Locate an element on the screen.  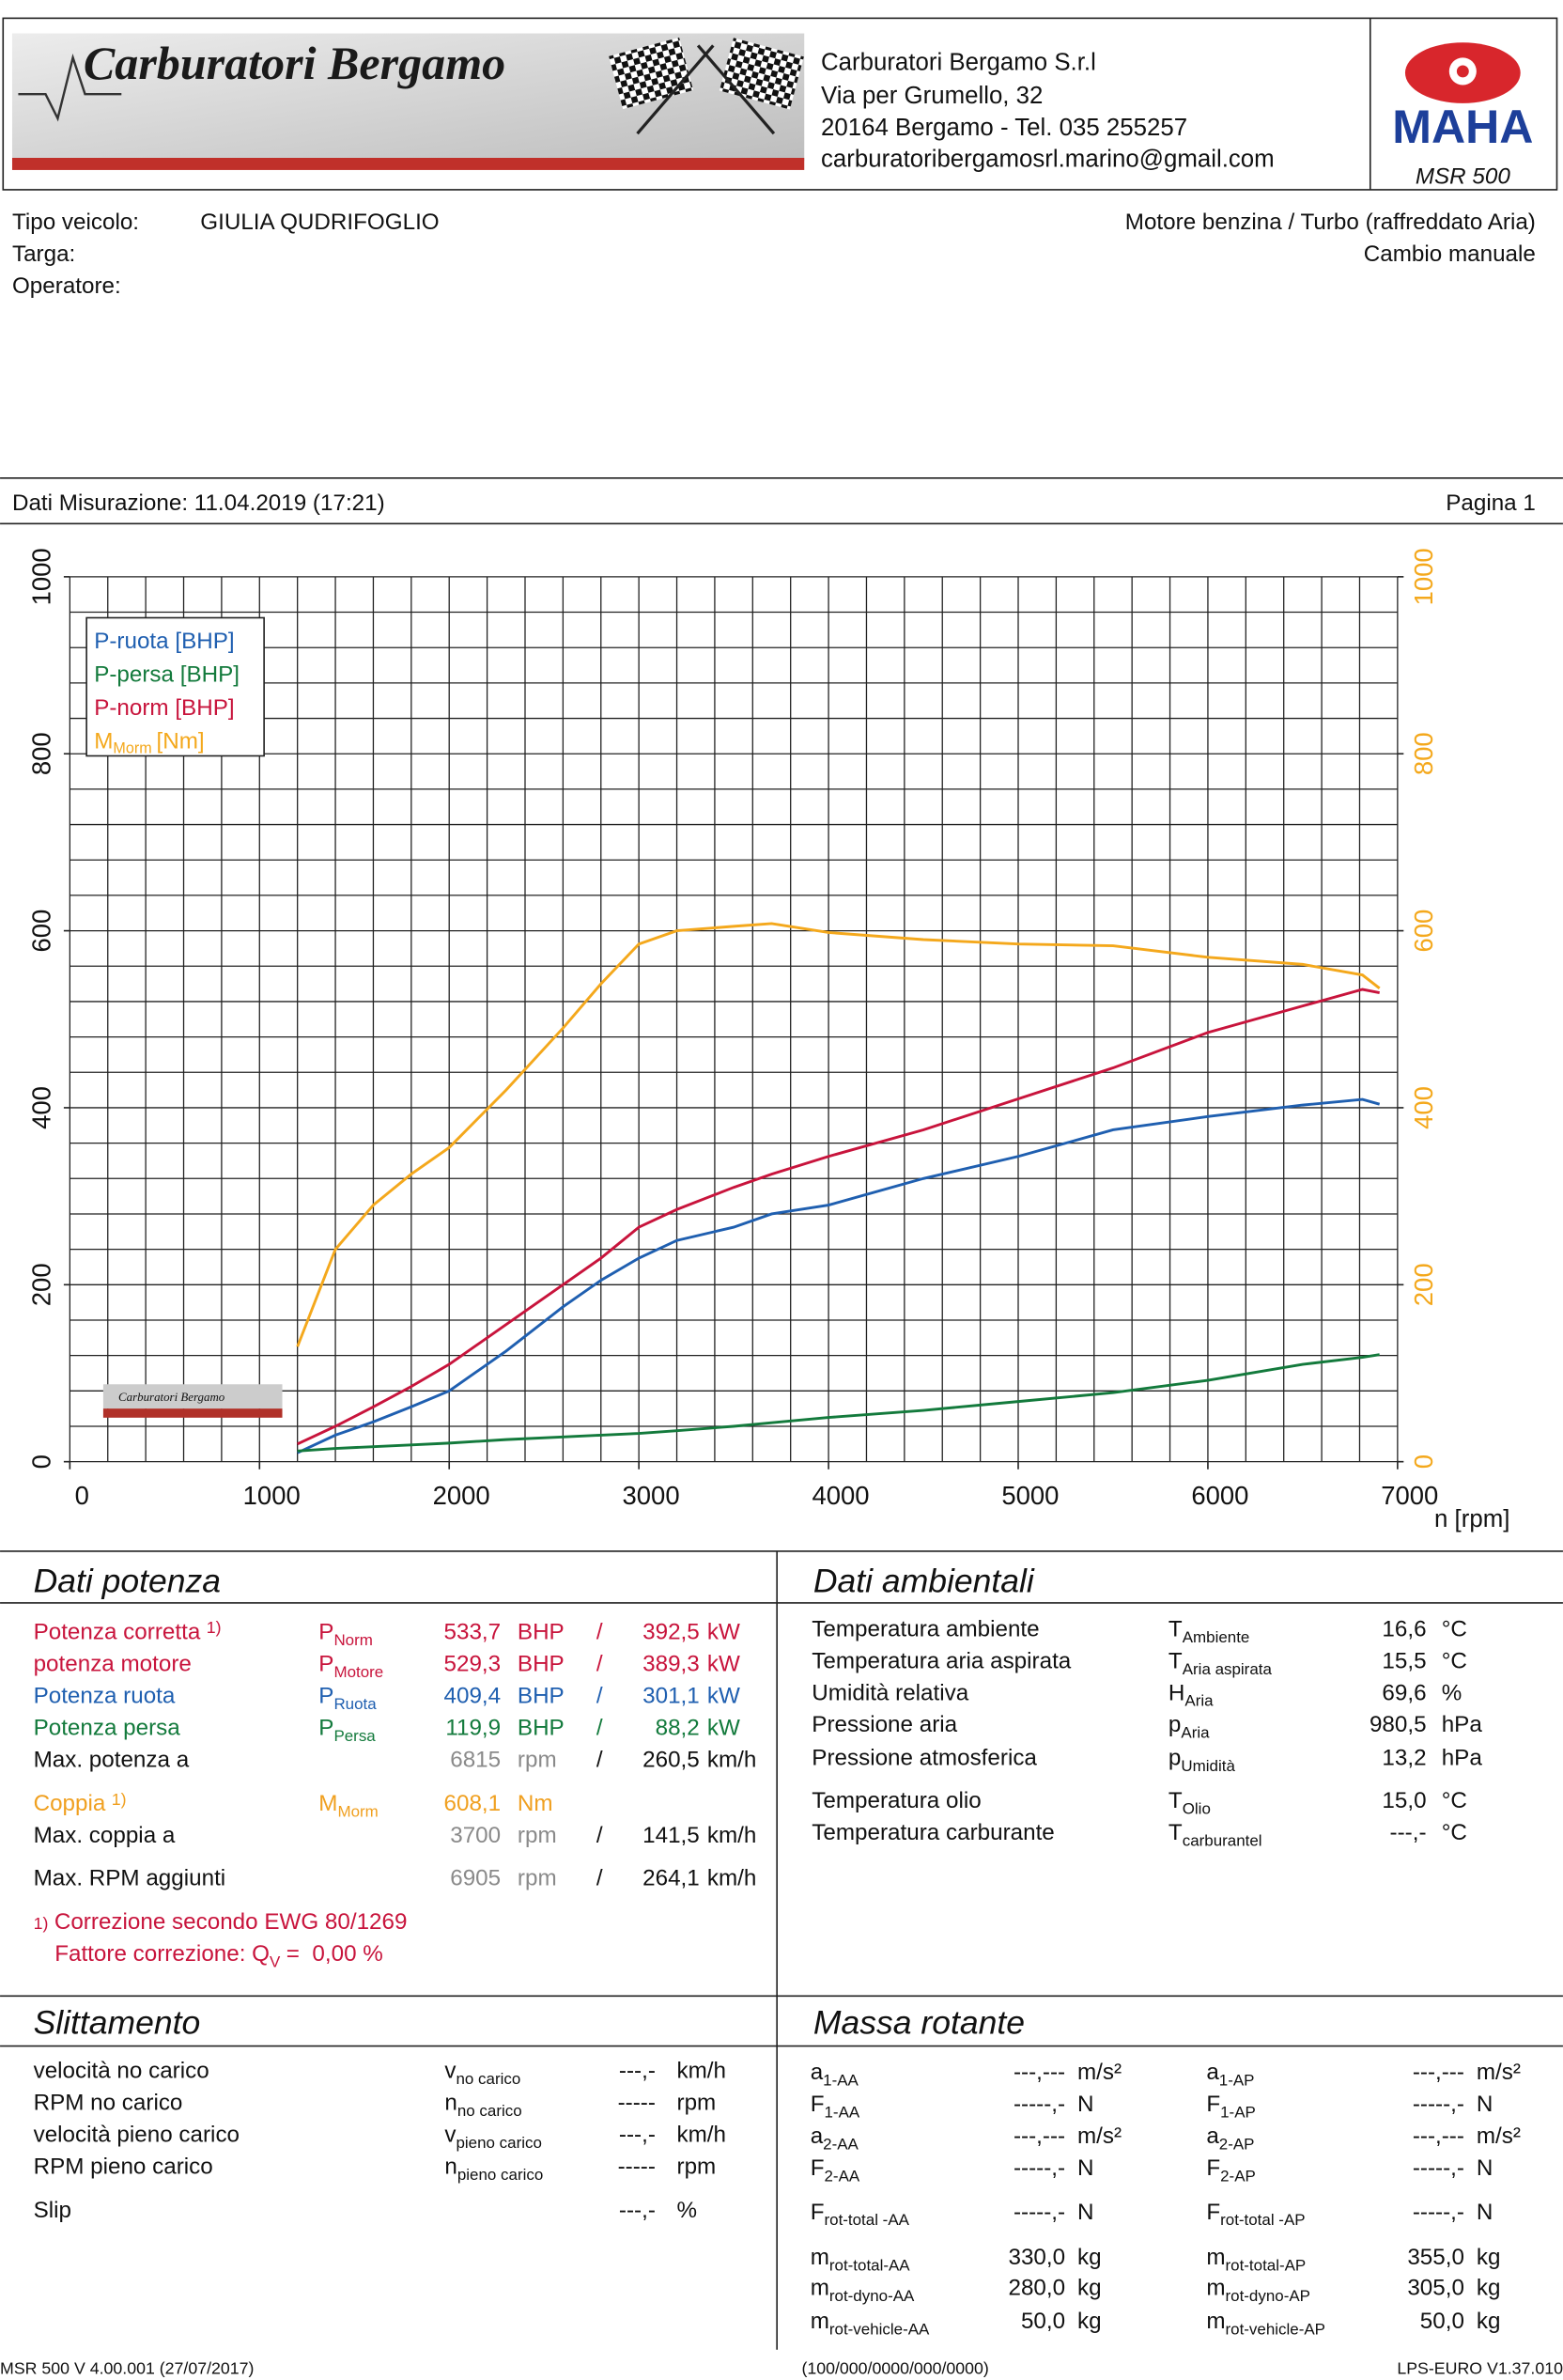
symbol-main: p is located at coordinates (1174, 1724).